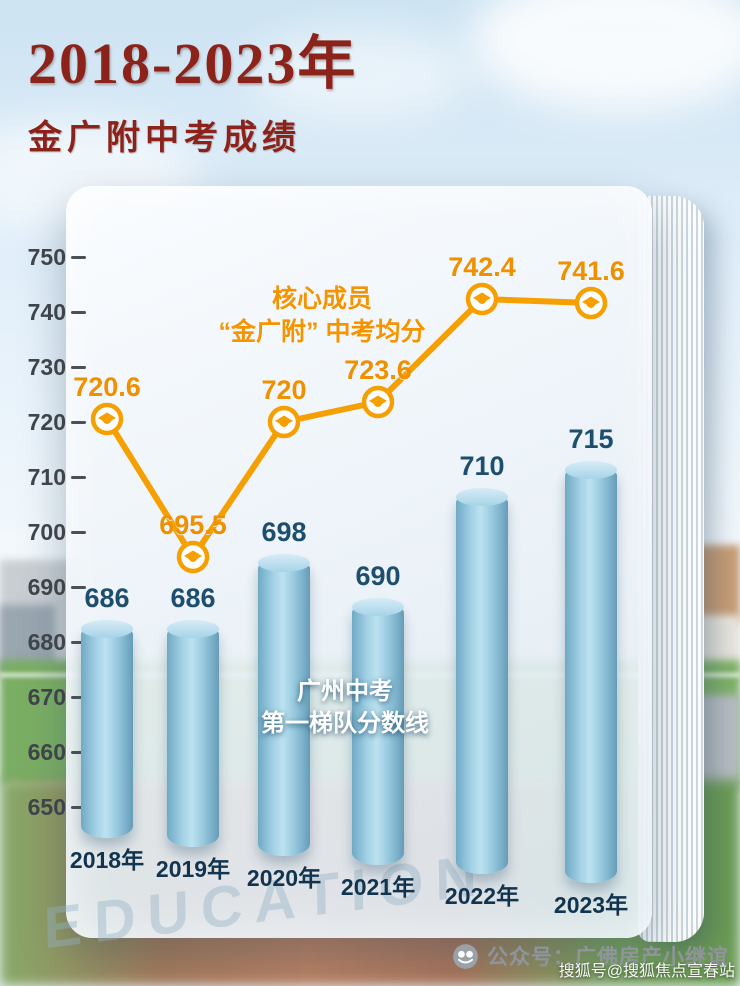  I want to click on y-tick: 720, so click(43, 422).